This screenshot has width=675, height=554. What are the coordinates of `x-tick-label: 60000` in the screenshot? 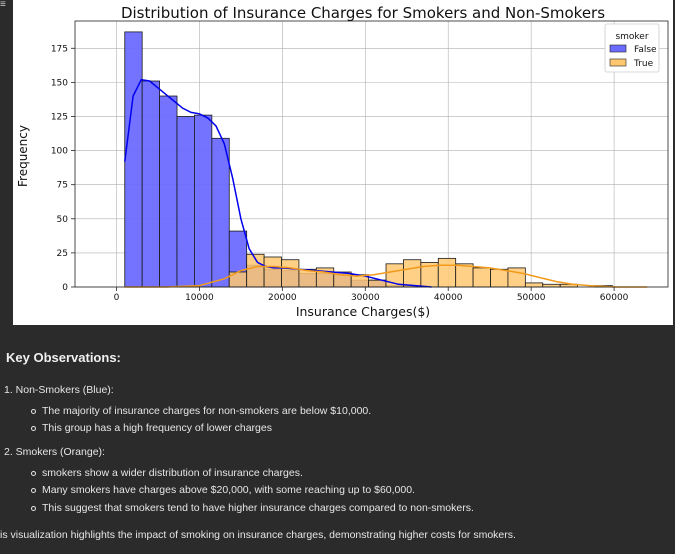 It's located at (614, 298).